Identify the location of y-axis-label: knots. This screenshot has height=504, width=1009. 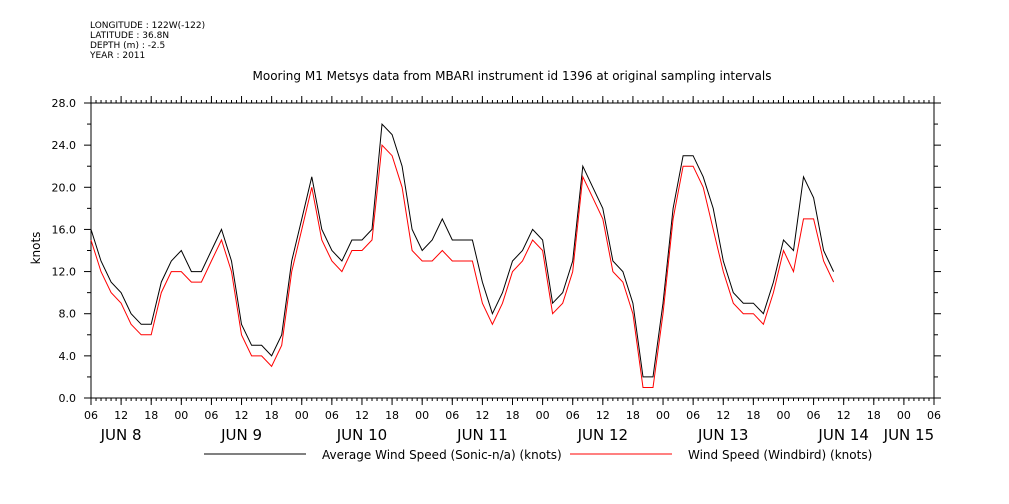
(36, 248).